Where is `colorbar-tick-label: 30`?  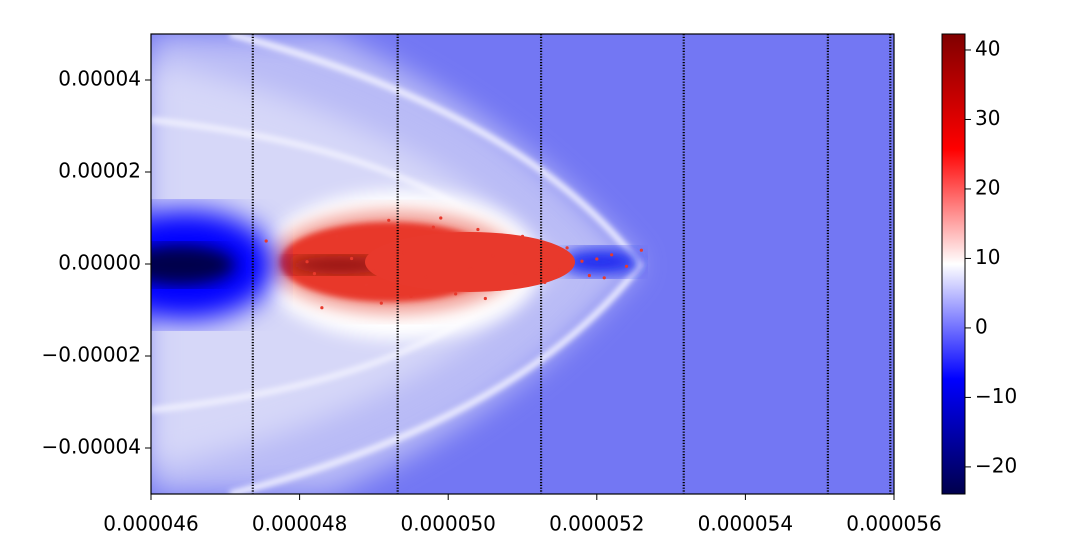 colorbar-tick-label: 30 is located at coordinates (987, 118).